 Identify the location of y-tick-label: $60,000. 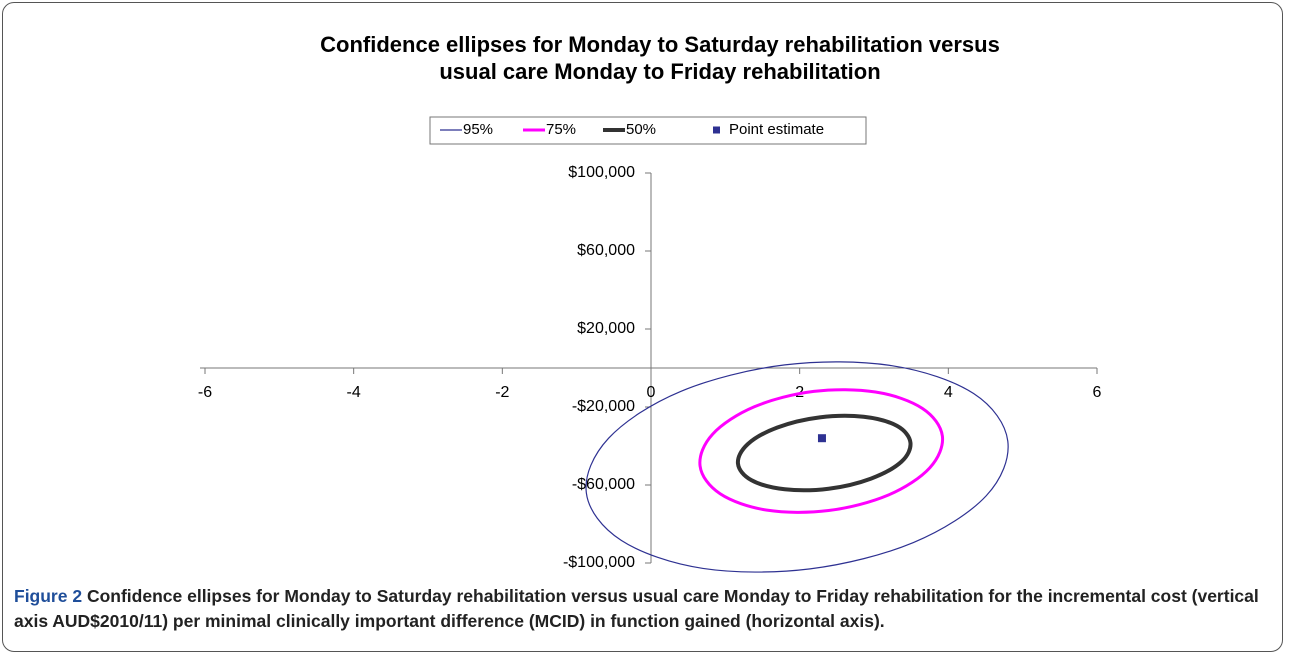
(606, 250).